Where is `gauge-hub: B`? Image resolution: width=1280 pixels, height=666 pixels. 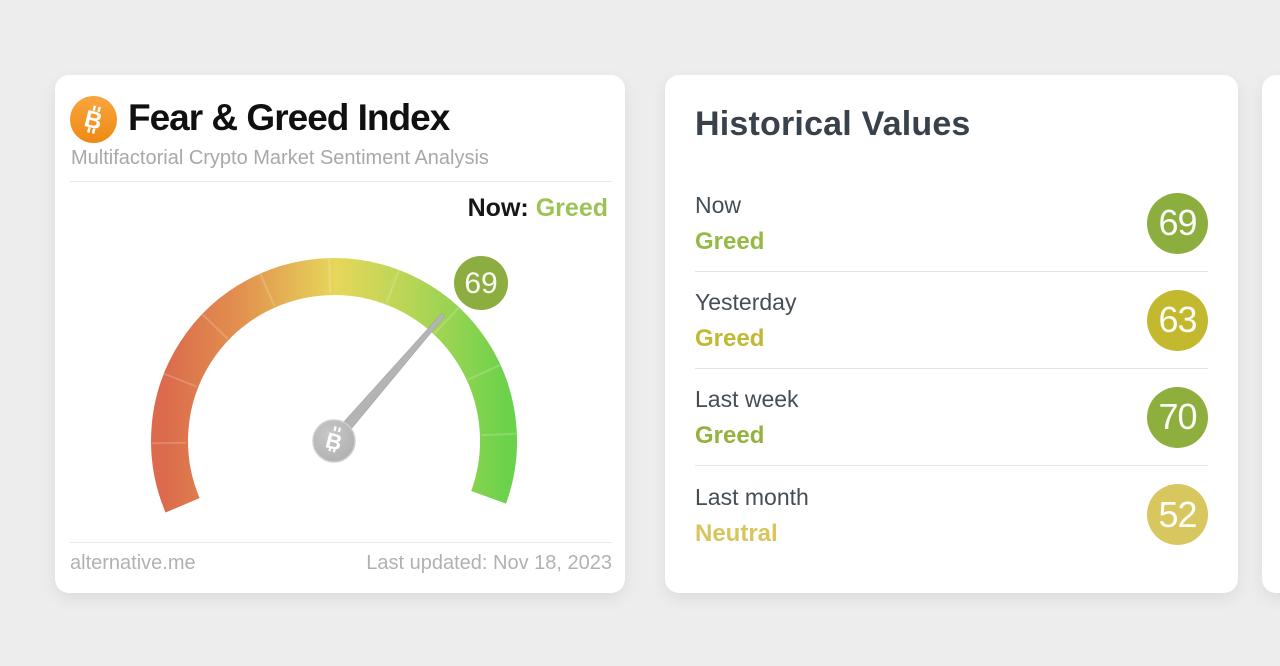
gauge-hub: B is located at coordinates (334, 441).